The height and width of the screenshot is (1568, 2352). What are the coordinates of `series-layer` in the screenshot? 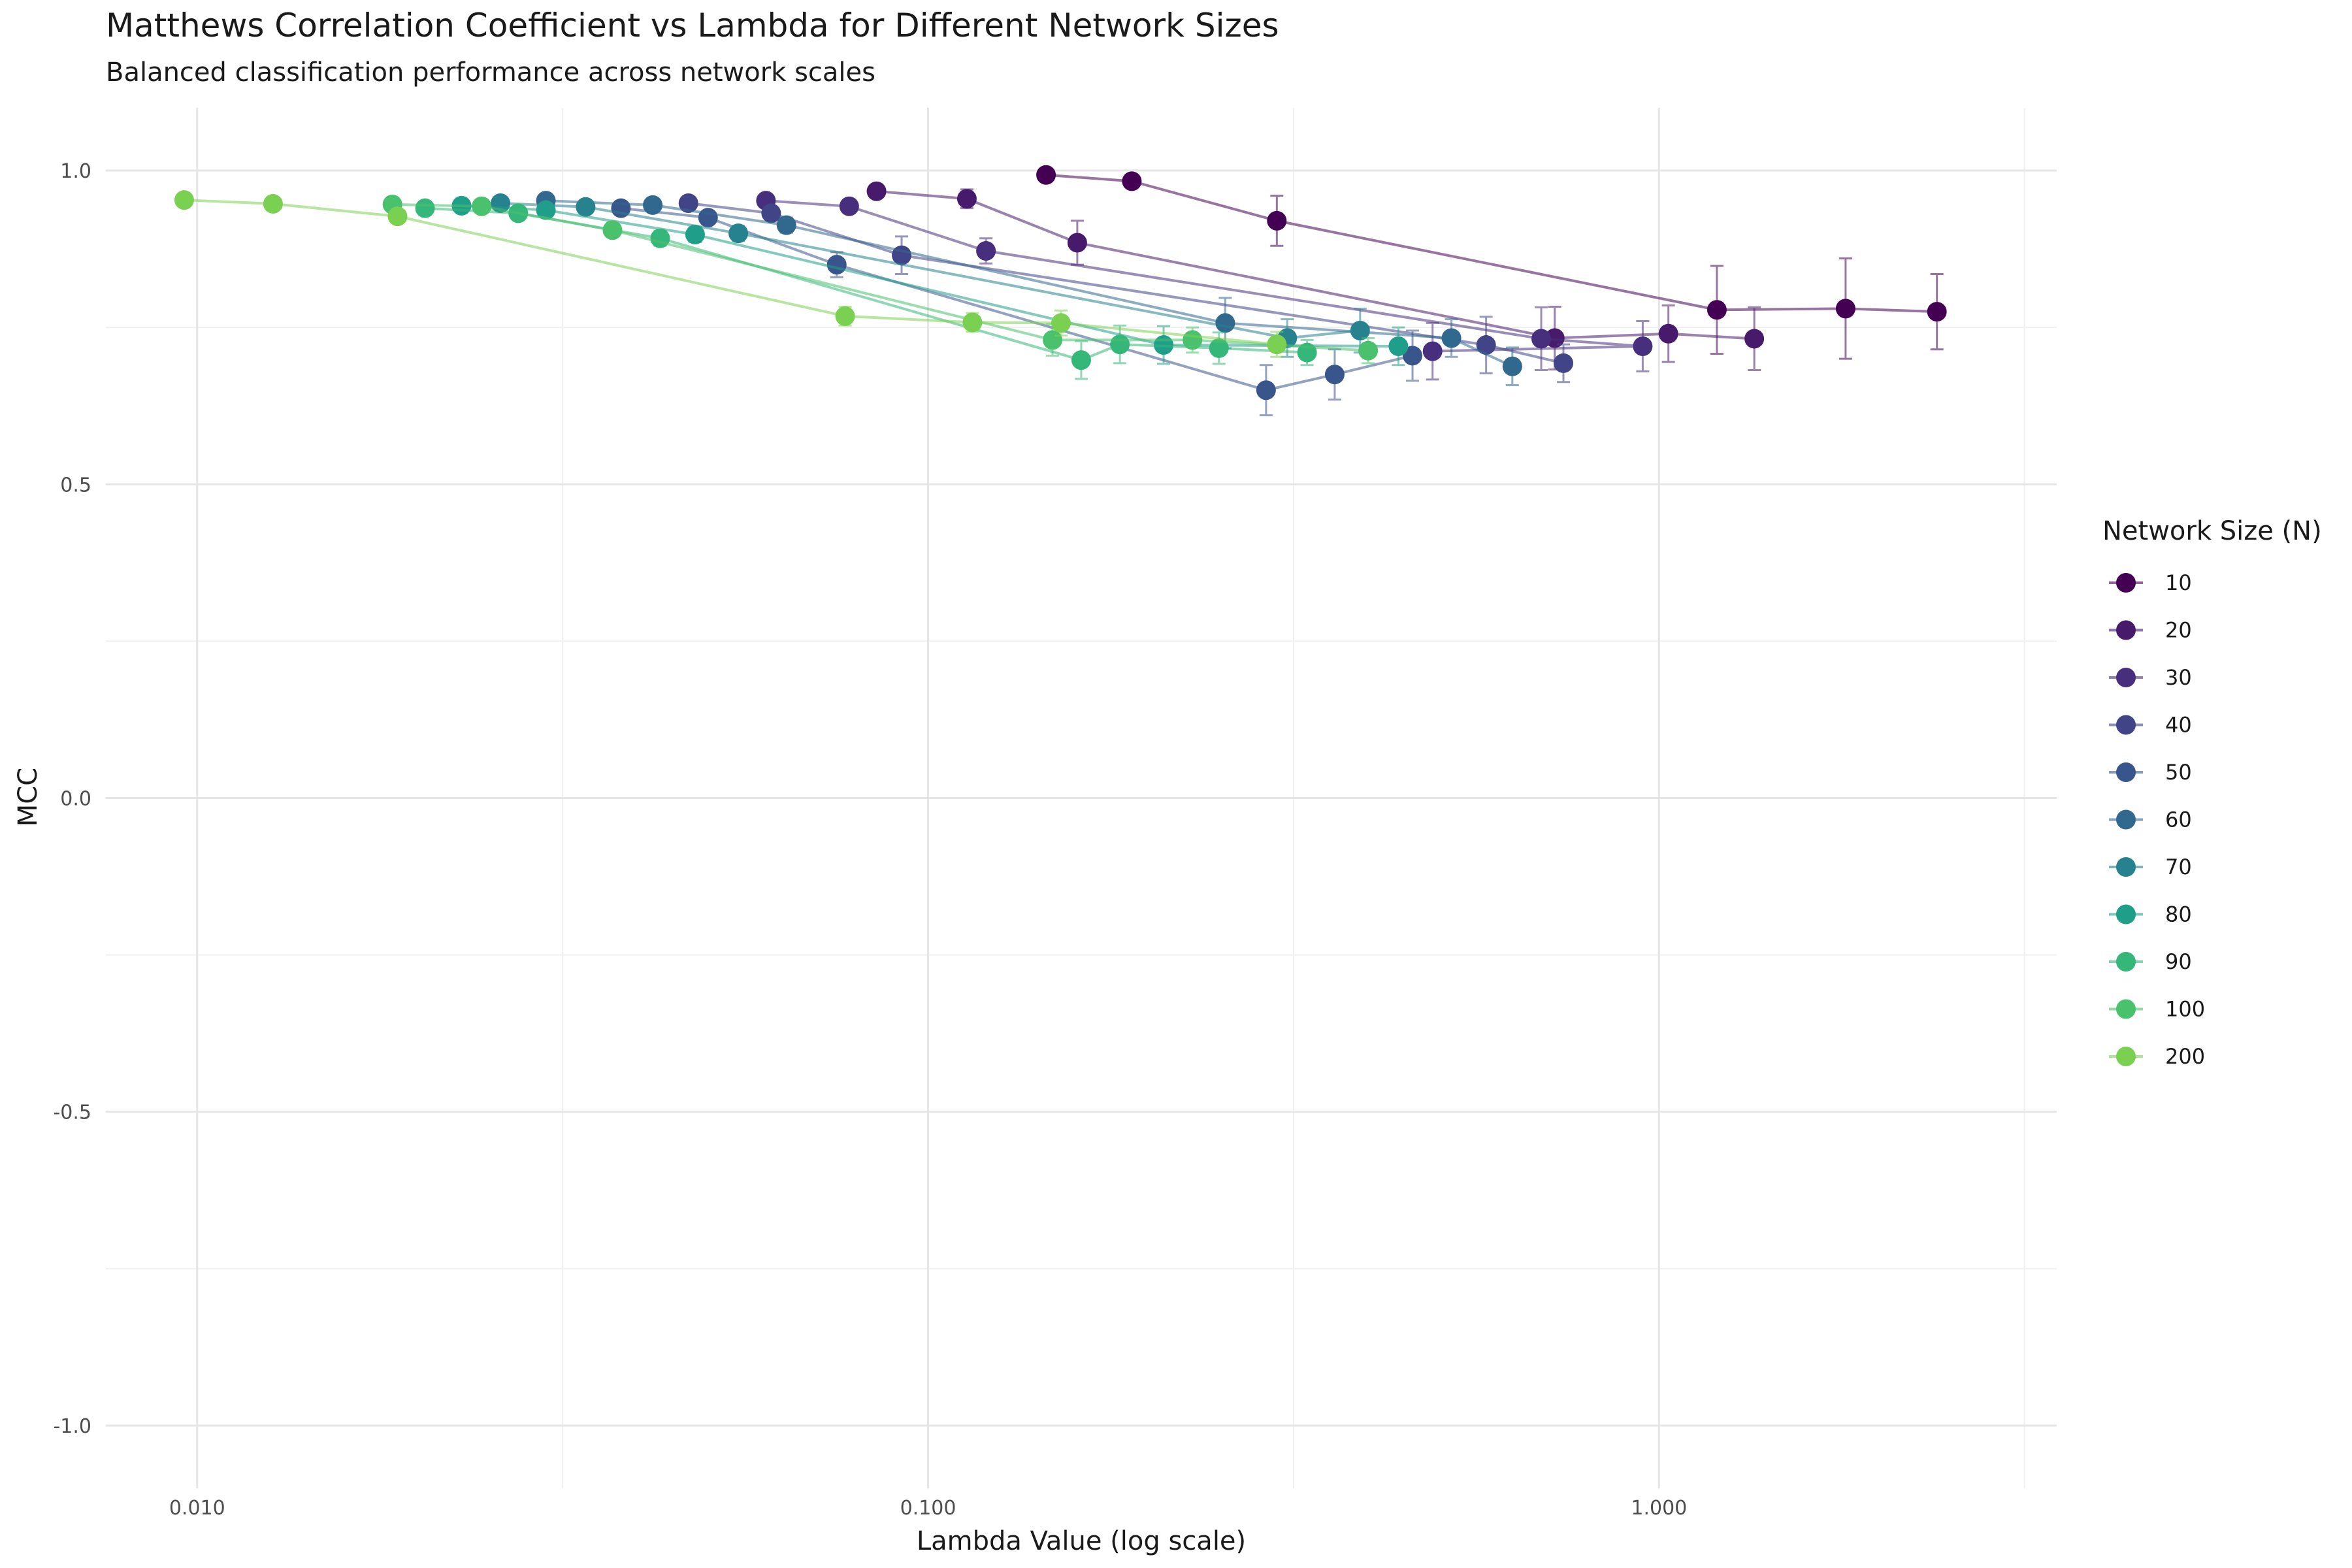 It's located at (1060, 291).